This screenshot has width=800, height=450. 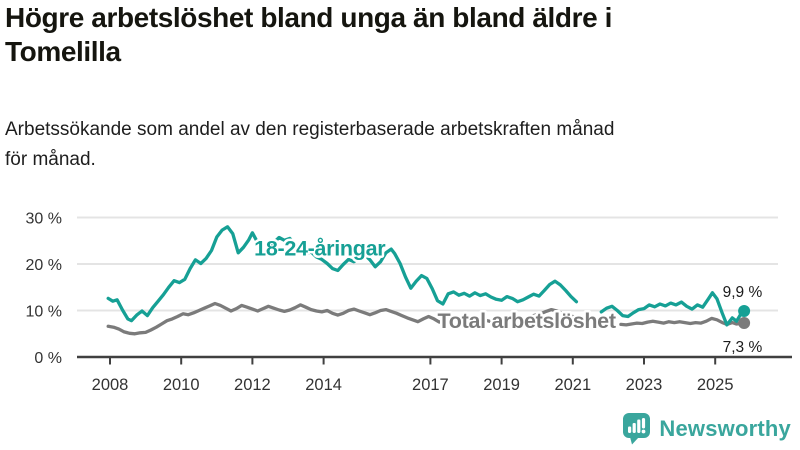 What do you see at coordinates (323, 385) in the screenshot?
I see `x-tick-label-2014: 2014` at bounding box center [323, 385].